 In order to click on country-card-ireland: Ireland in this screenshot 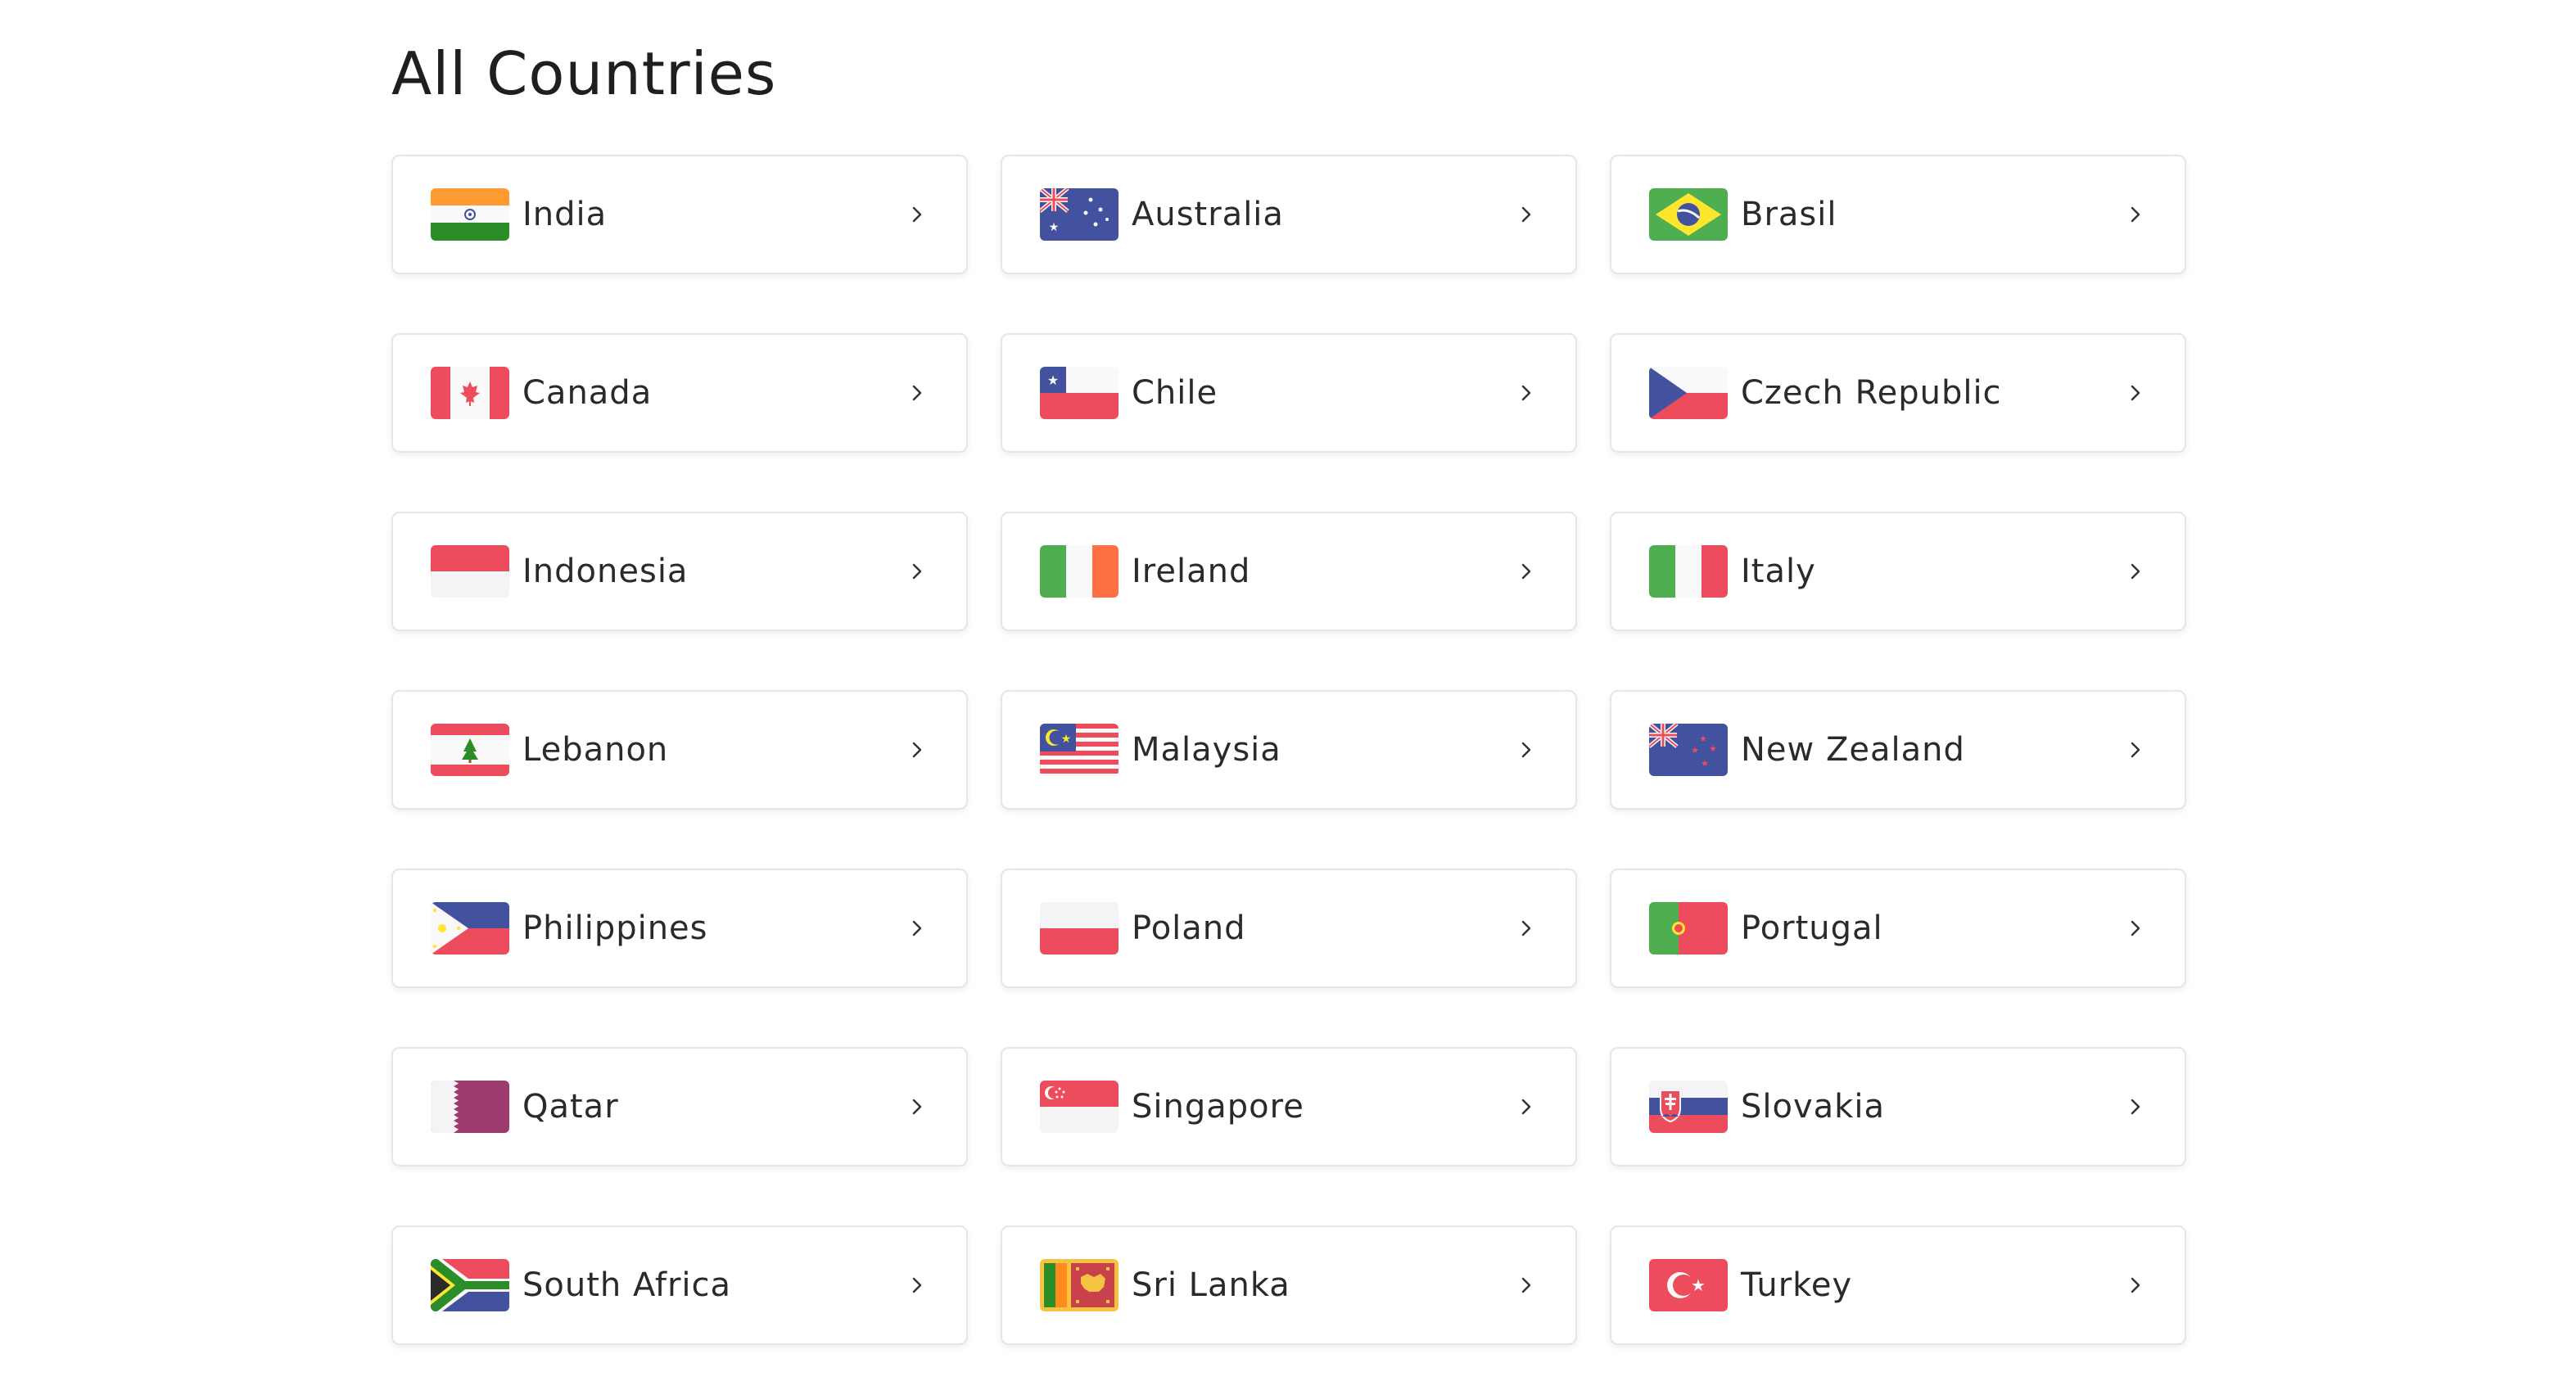, I will do `click(1289, 571)`.